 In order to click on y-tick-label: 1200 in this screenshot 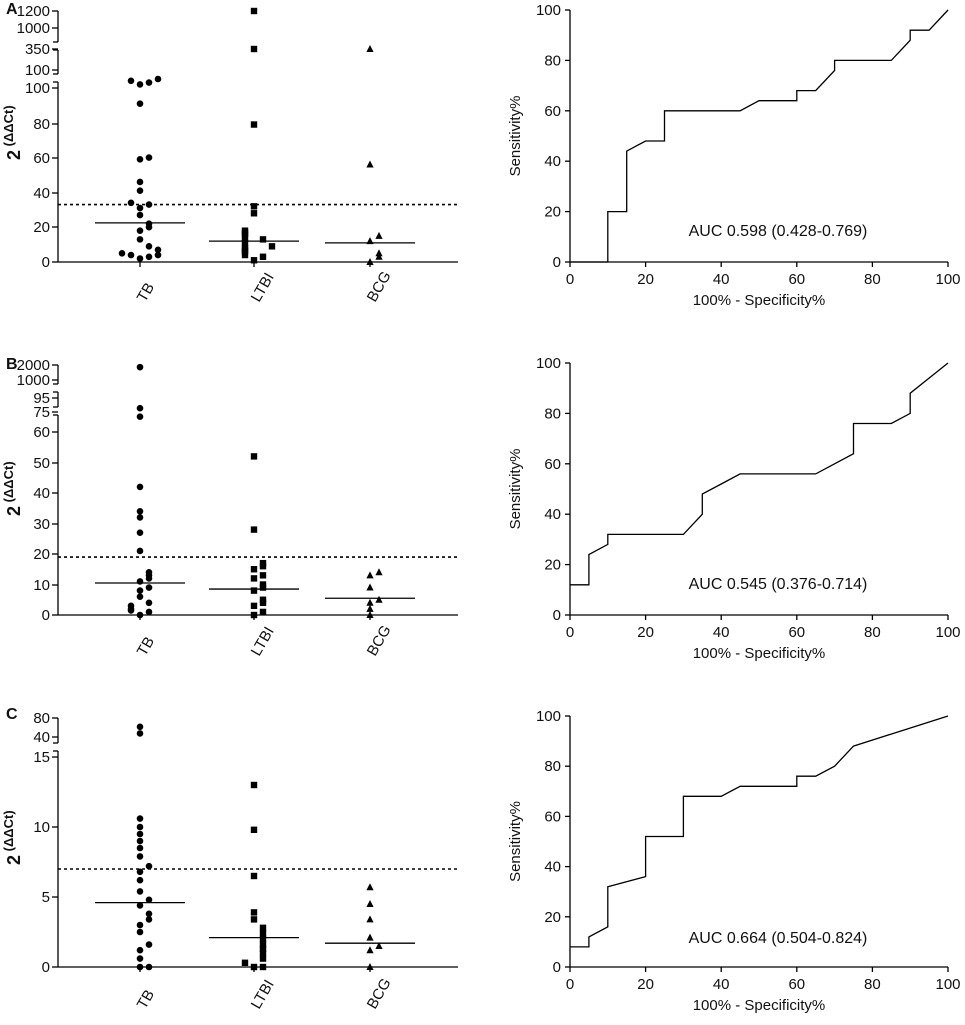, I will do `click(33, 11)`.